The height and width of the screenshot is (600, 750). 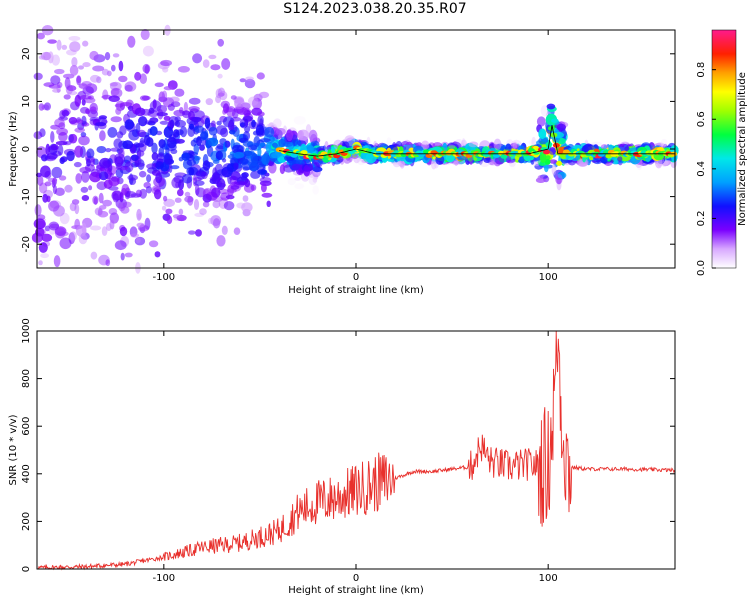 What do you see at coordinates (356, 578) in the screenshot?
I see `x-tick-label: 0` at bounding box center [356, 578].